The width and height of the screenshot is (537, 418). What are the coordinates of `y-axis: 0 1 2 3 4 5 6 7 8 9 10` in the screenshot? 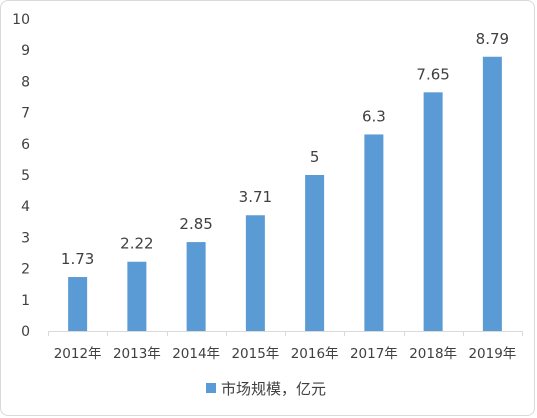 It's located at (21, 176).